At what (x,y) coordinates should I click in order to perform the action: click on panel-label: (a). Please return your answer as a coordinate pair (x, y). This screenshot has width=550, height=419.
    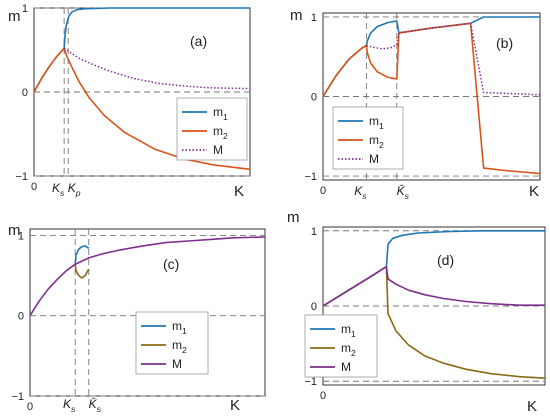
    Looking at the image, I should click on (198, 41).